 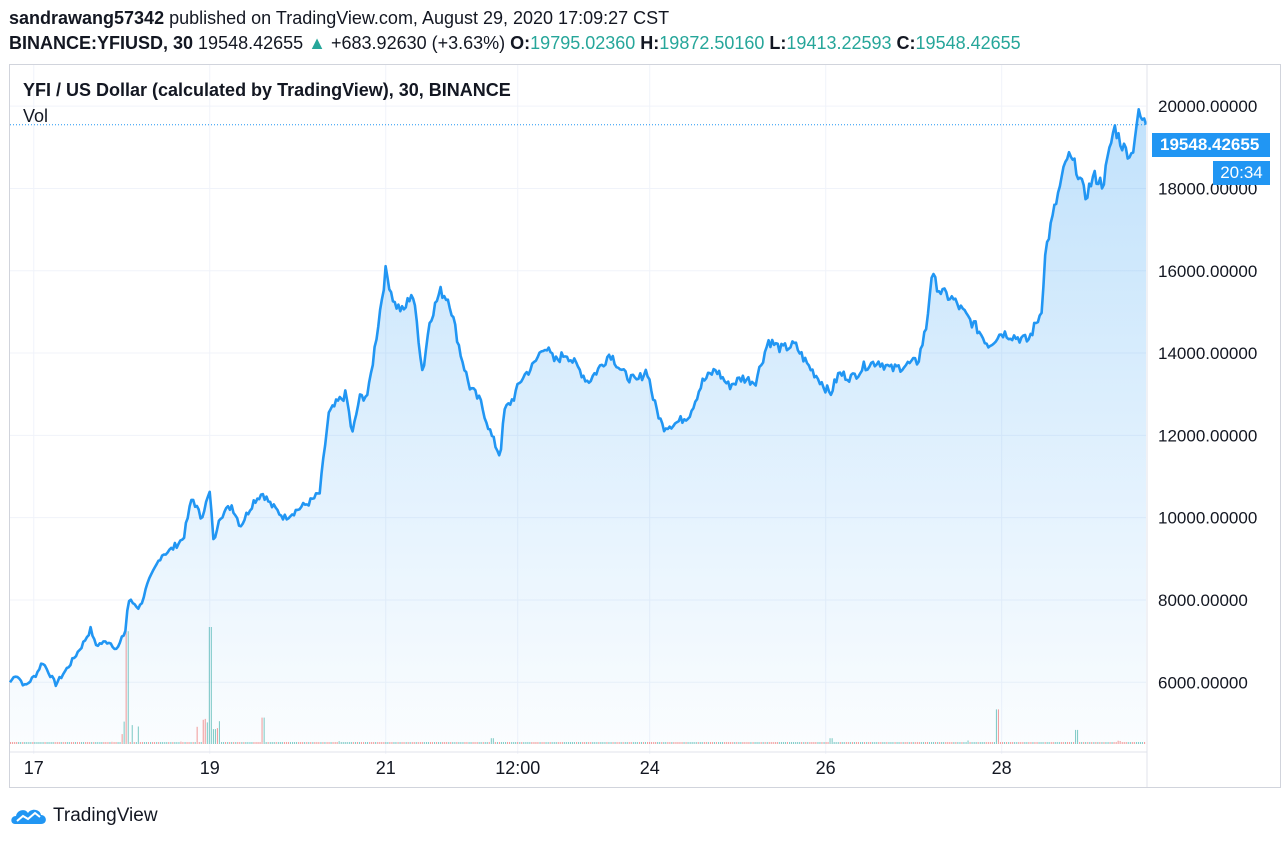 I want to click on close-label: C:, so click(x=906, y=43).